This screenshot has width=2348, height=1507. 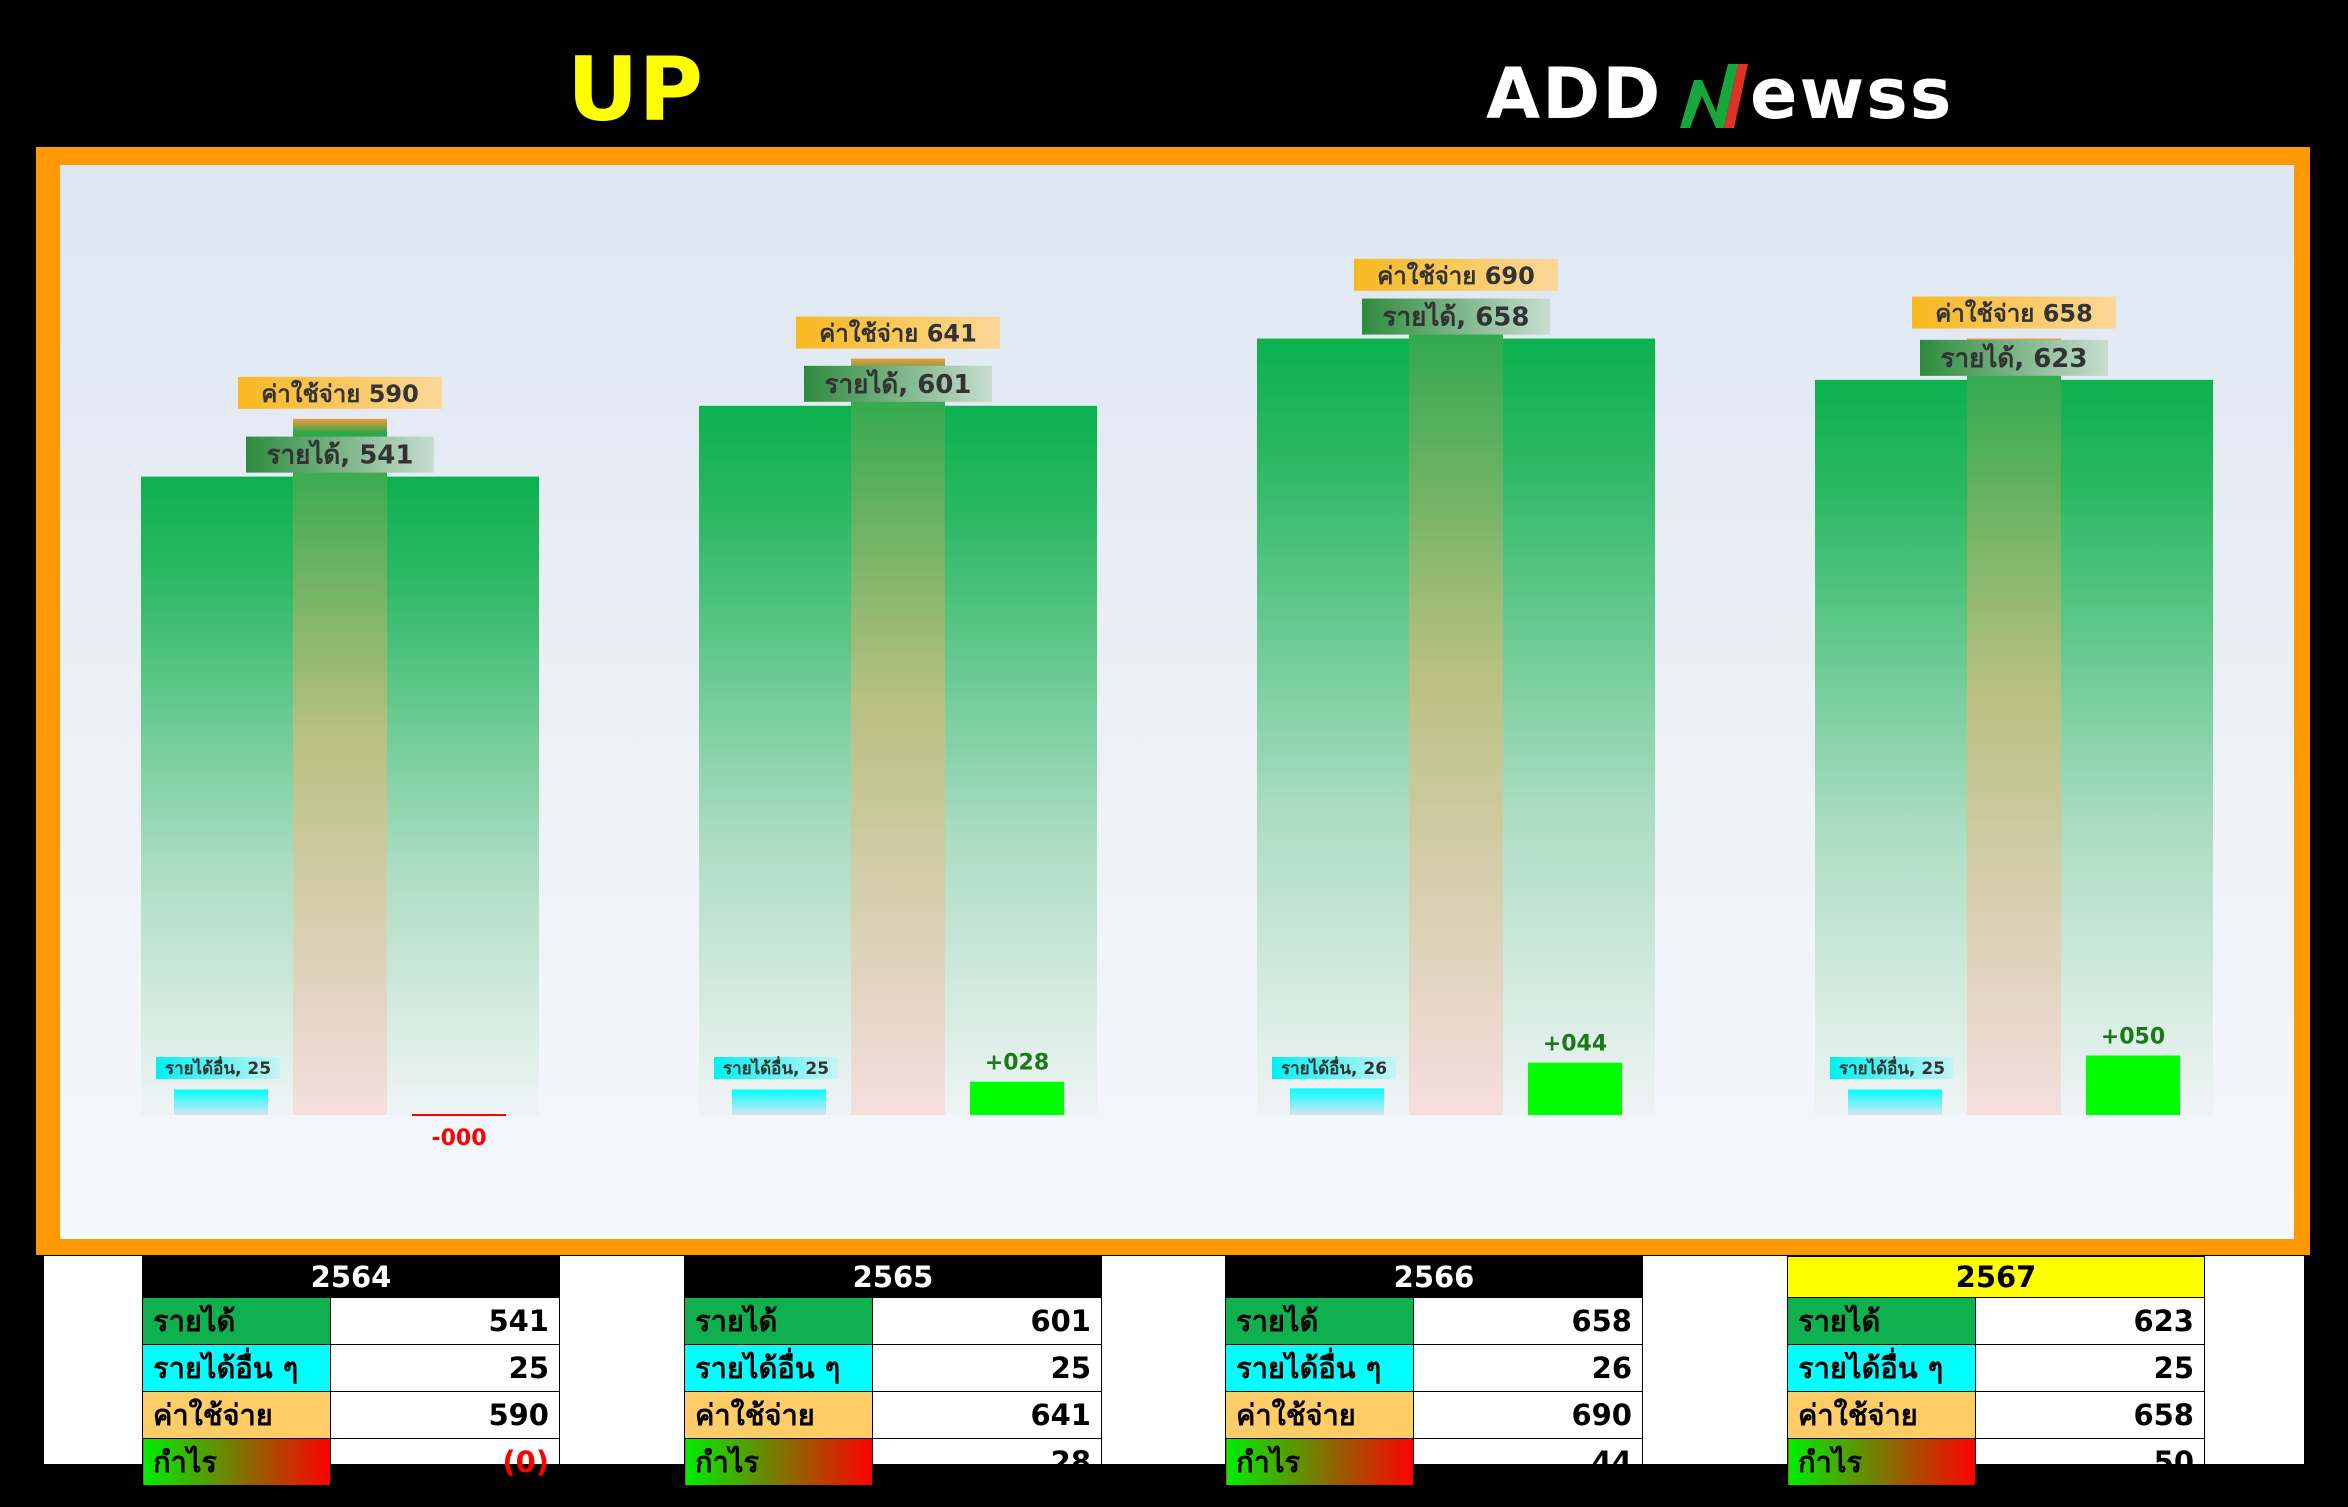 I want to click on profit-label: +050, so click(x=2133, y=1037).